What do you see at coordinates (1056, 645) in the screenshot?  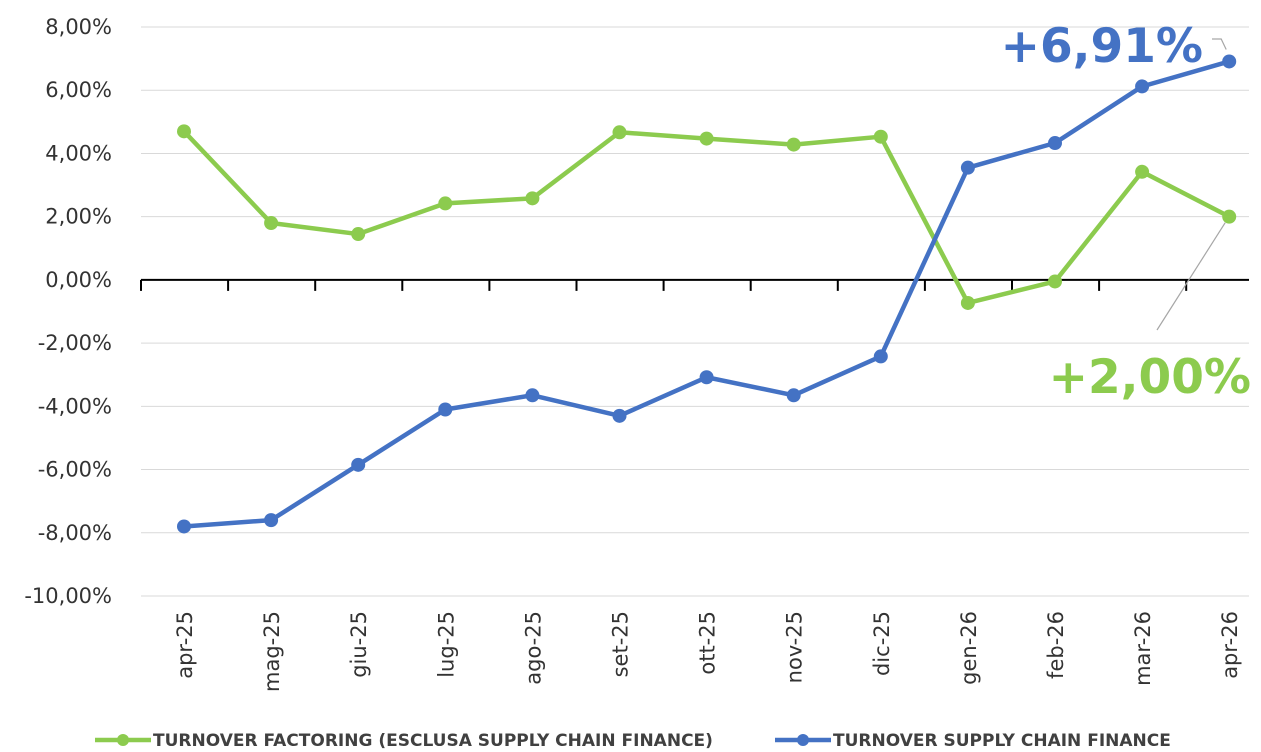 I see `x-tick-label: feb-26` at bounding box center [1056, 645].